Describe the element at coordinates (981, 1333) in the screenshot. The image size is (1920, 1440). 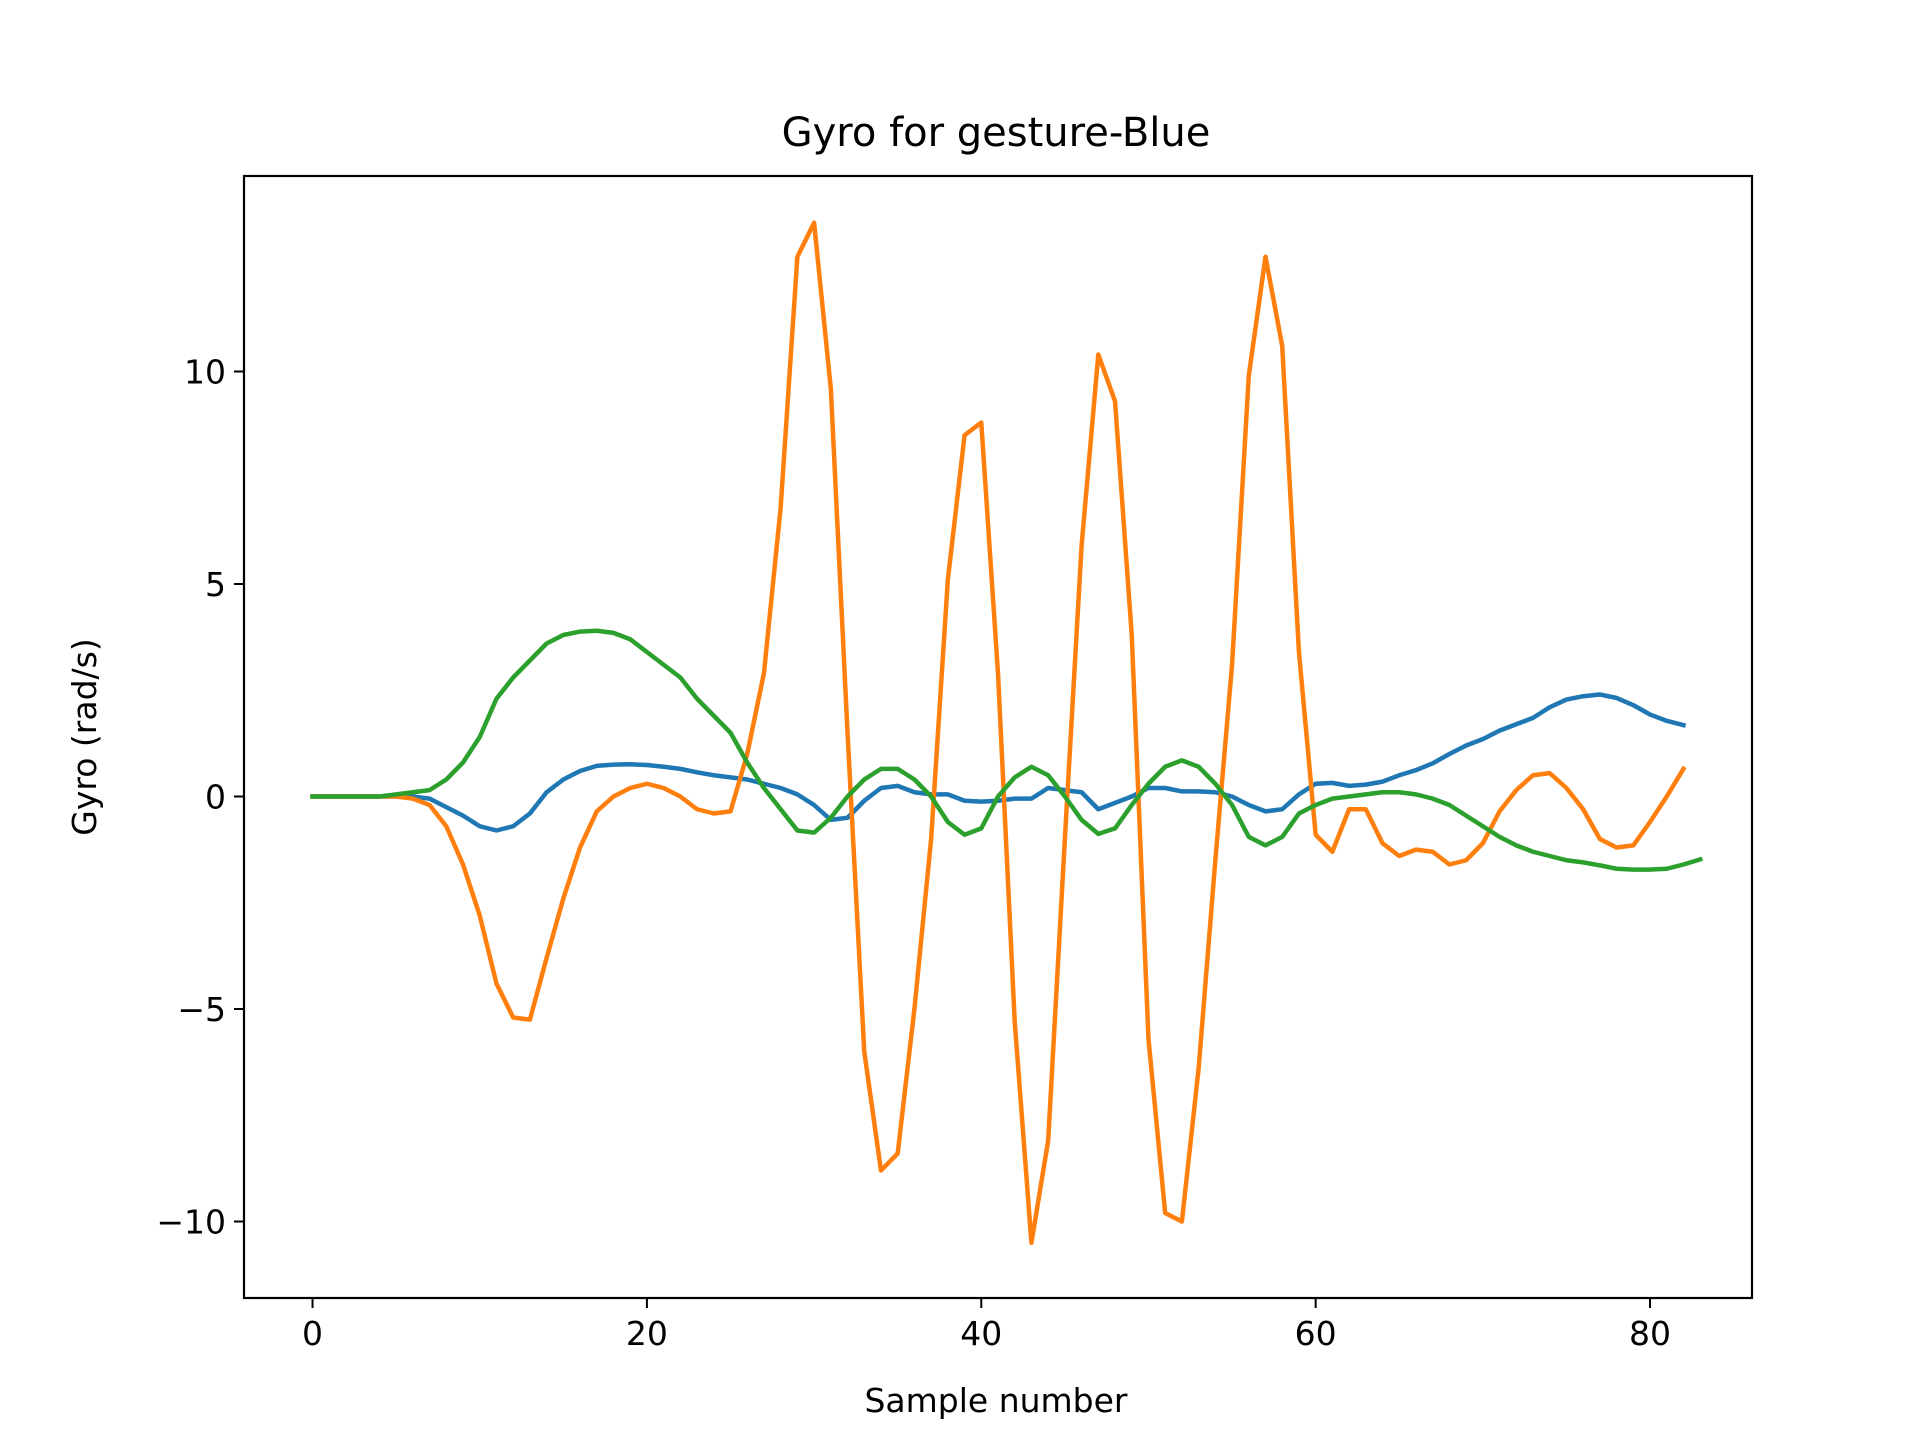
I see `x-tick-label: 40` at that location.